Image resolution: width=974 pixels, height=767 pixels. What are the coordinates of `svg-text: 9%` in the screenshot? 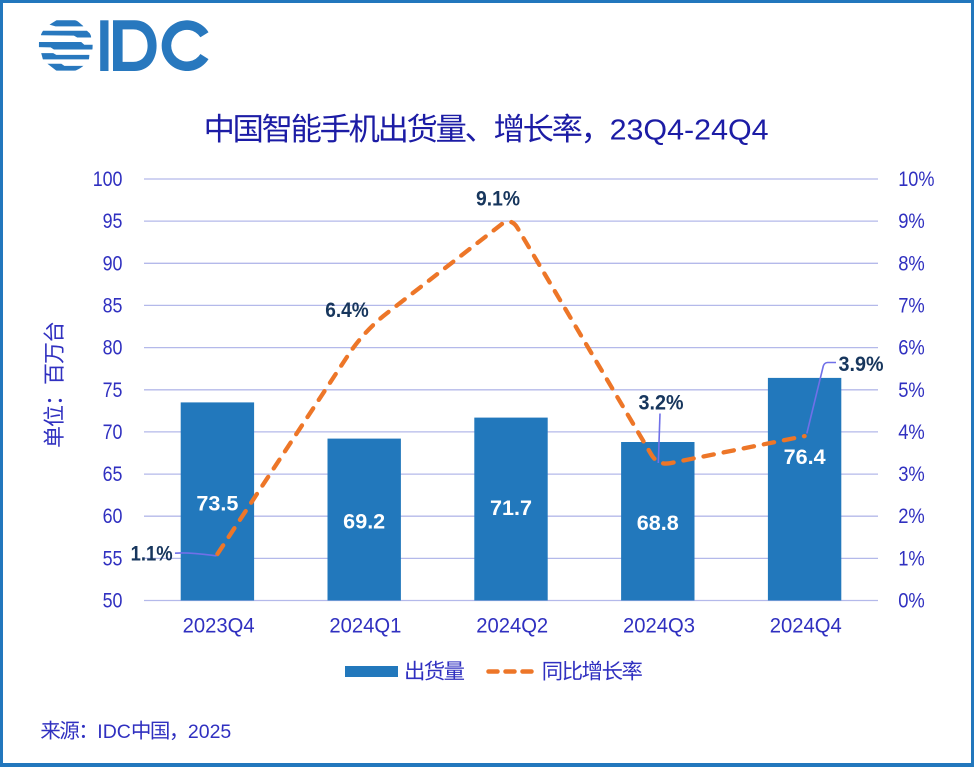 It's located at (911, 221).